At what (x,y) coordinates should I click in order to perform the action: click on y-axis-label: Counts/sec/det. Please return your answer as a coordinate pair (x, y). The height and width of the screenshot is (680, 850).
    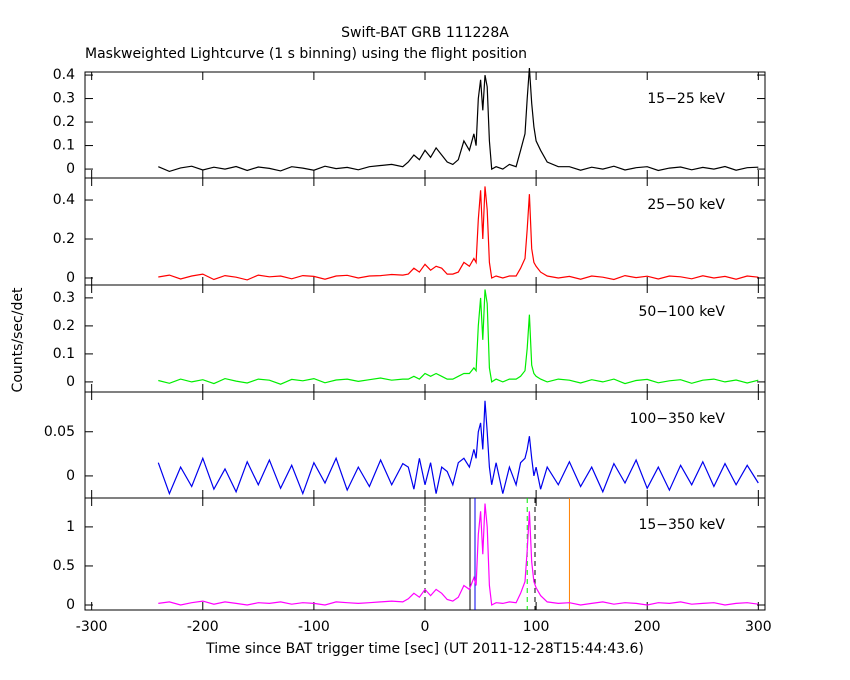
    Looking at the image, I should click on (18, 339).